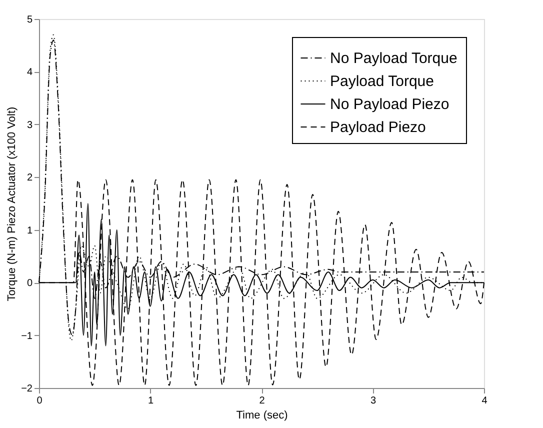 Image resolution: width=543 pixels, height=428 pixels. Describe the element at coordinates (394, 58) in the screenshot. I see `legend-label: No Payload Torque` at that location.